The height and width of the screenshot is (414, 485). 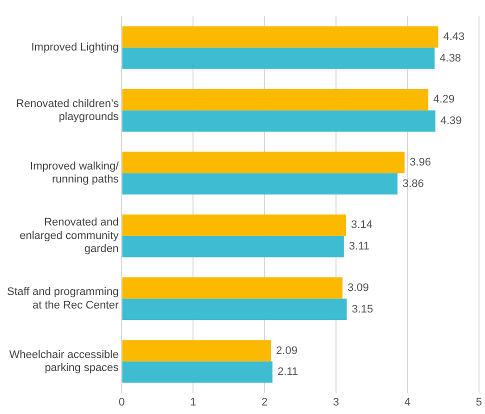 I want to click on y-tick-label: Renovated children’s playgrounds, so click(x=68, y=110).